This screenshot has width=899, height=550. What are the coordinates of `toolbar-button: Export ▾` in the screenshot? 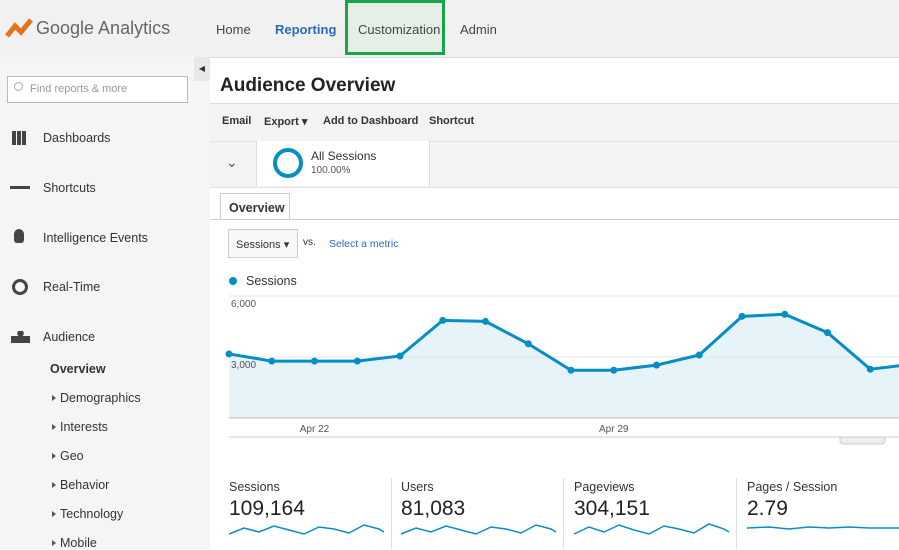 It's located at (285, 121).